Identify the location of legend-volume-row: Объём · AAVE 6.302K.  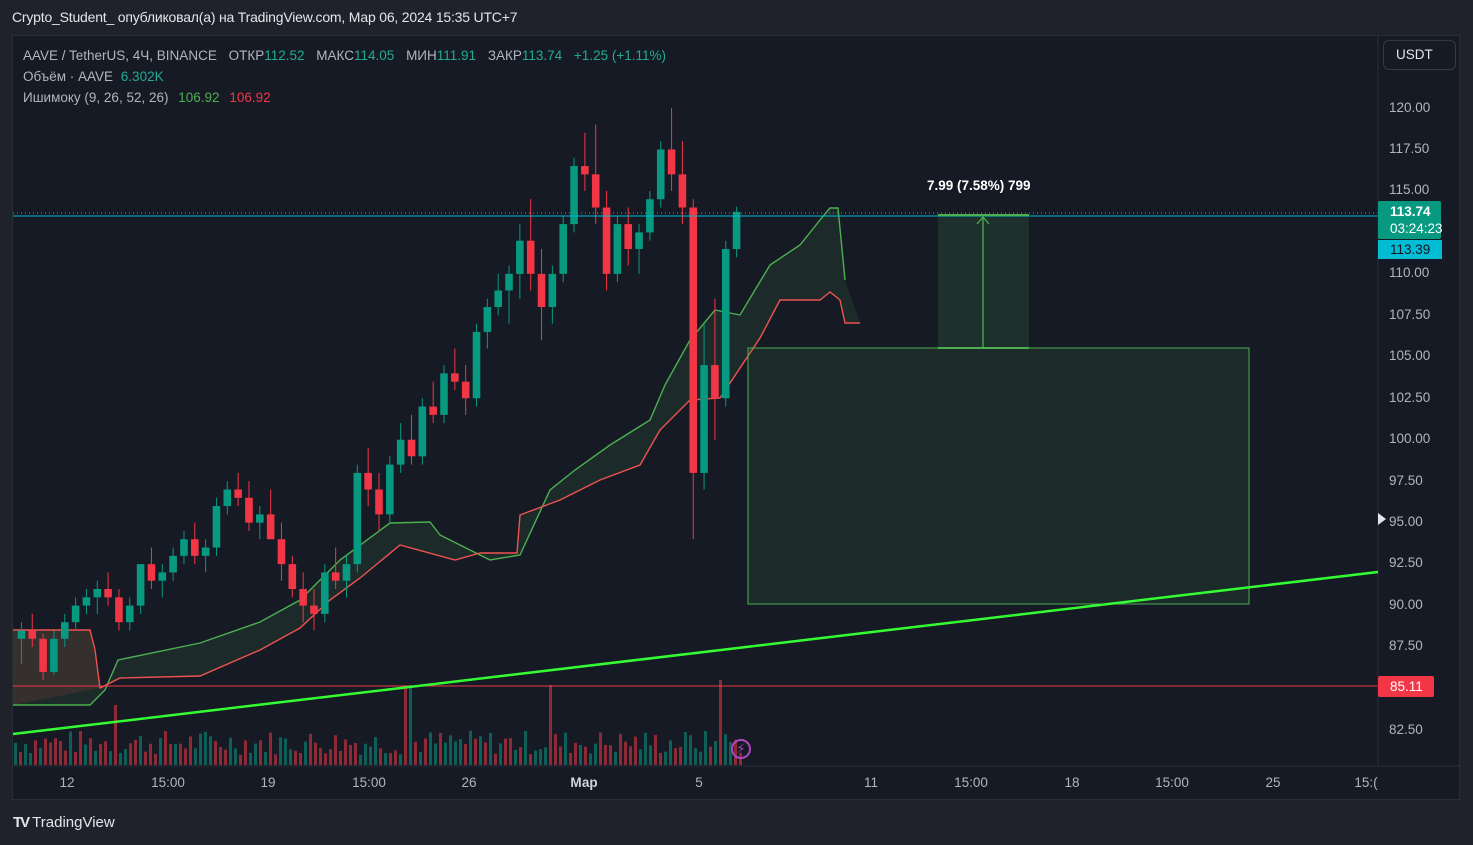
(344, 76).